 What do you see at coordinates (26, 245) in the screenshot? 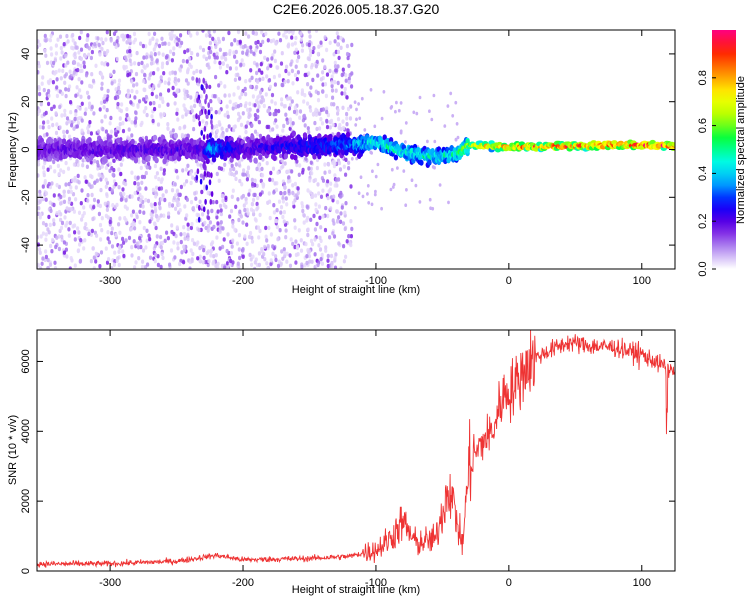
I see `spectrogram-ytick-label: -40` at bounding box center [26, 245].